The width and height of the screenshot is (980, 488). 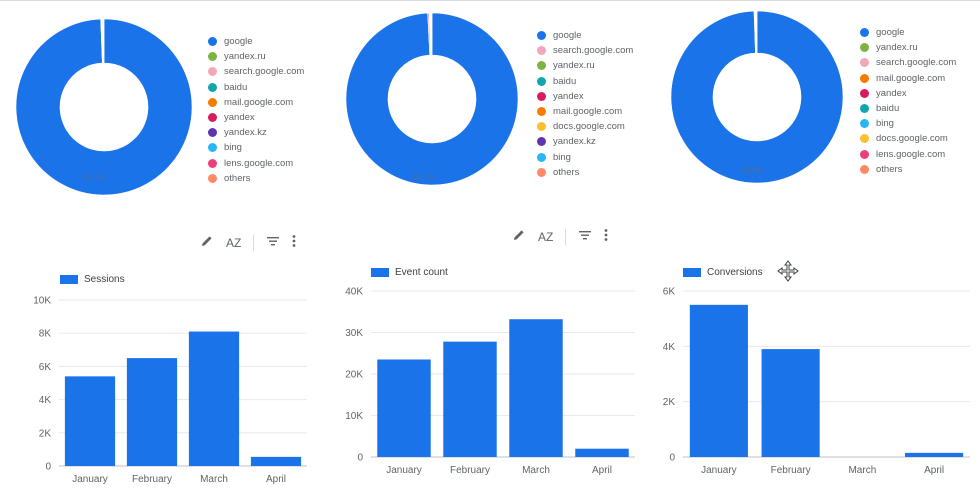 I want to click on bar-legend: Event count, so click(x=409, y=272).